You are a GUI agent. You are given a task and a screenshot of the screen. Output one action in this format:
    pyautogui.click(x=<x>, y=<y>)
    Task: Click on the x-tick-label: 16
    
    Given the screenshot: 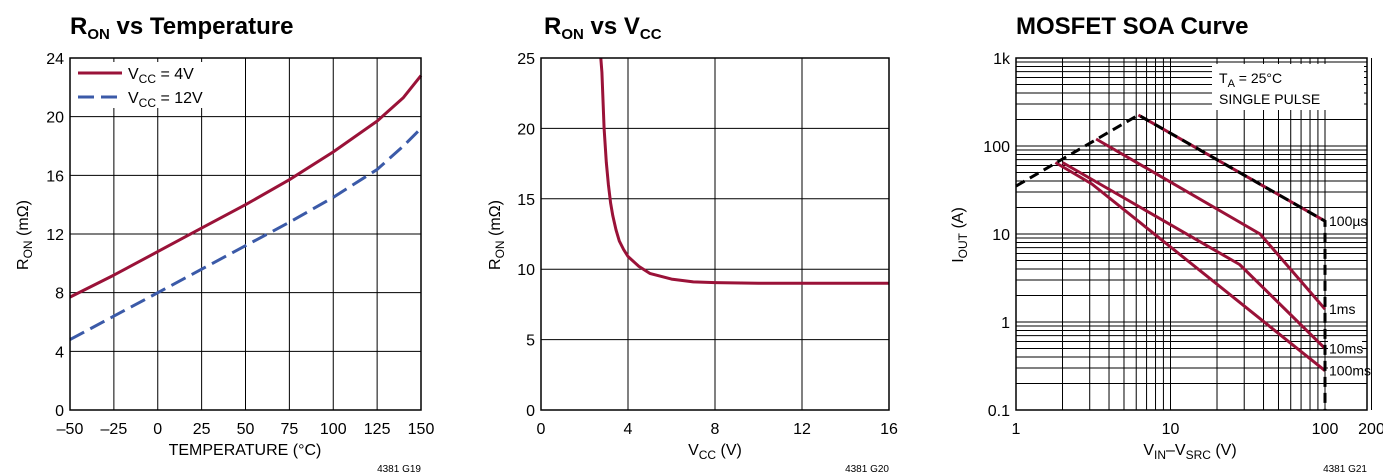 What is the action you would take?
    pyautogui.click(x=889, y=429)
    